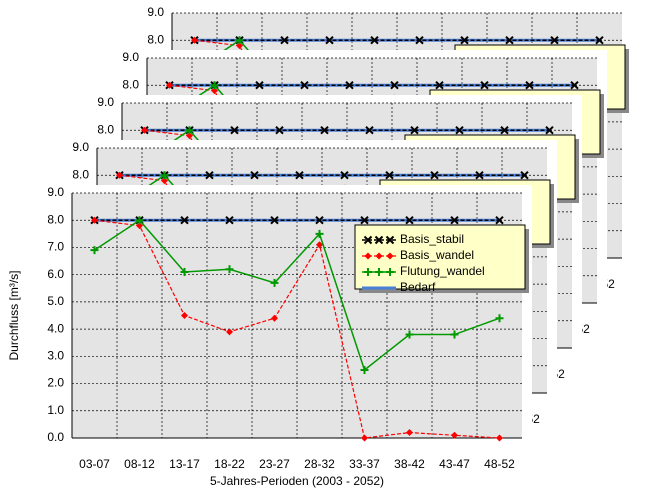 Image resolution: width=646 pixels, height=493 pixels. Describe the element at coordinates (437, 255) in the screenshot. I see `legend-label: Basis_wandel` at that location.